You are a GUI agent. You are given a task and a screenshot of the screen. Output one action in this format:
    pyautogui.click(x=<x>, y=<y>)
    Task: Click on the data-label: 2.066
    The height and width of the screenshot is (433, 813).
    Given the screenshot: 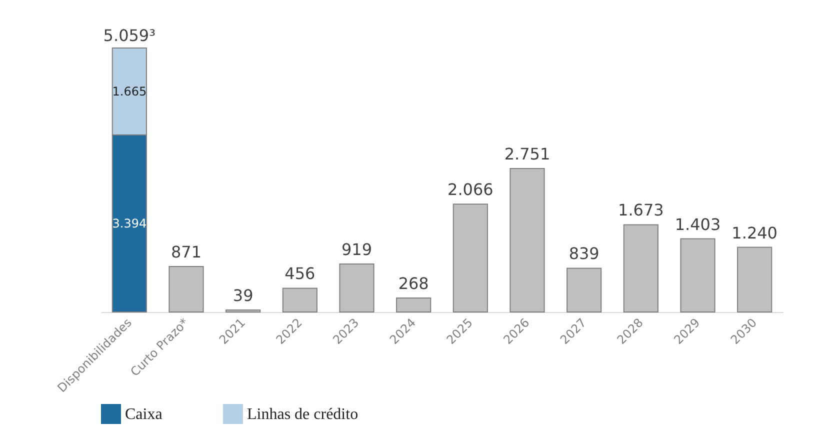 What is the action you would take?
    pyautogui.click(x=471, y=190)
    